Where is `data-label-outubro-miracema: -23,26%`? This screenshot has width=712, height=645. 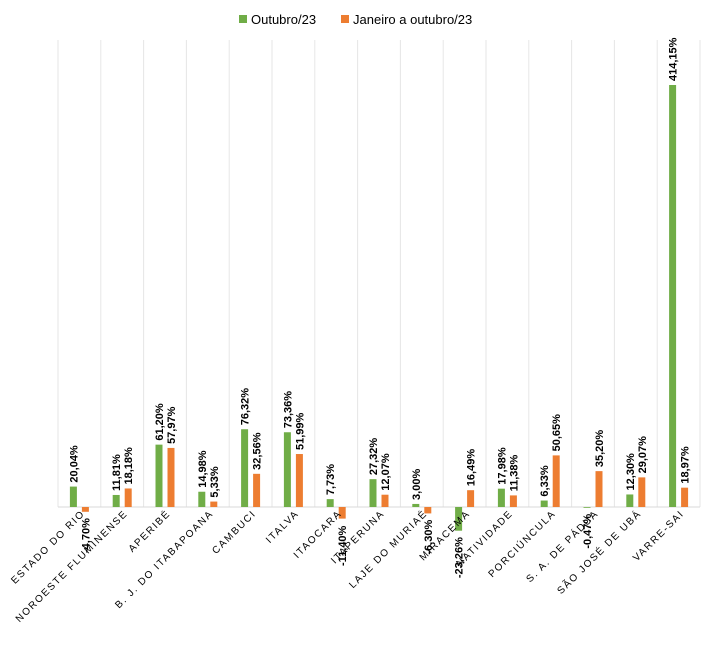
data-label-outubro-miracema: -23,26% is located at coordinates (460, 557).